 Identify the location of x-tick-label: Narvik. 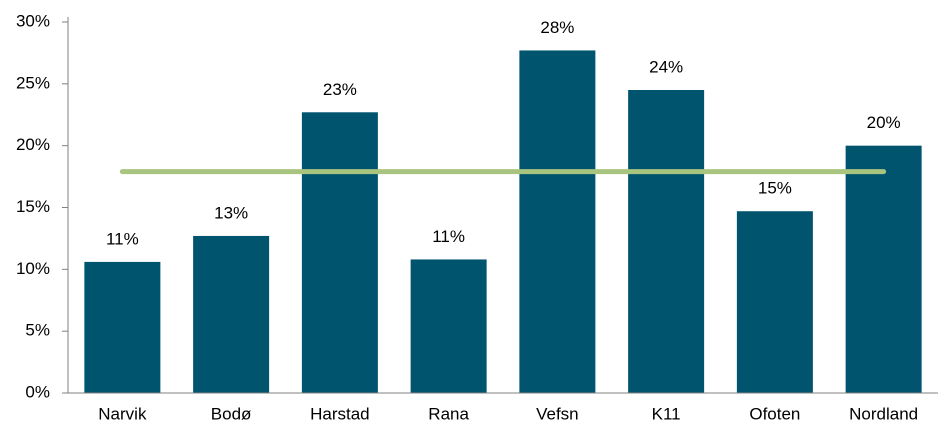
(122, 413).